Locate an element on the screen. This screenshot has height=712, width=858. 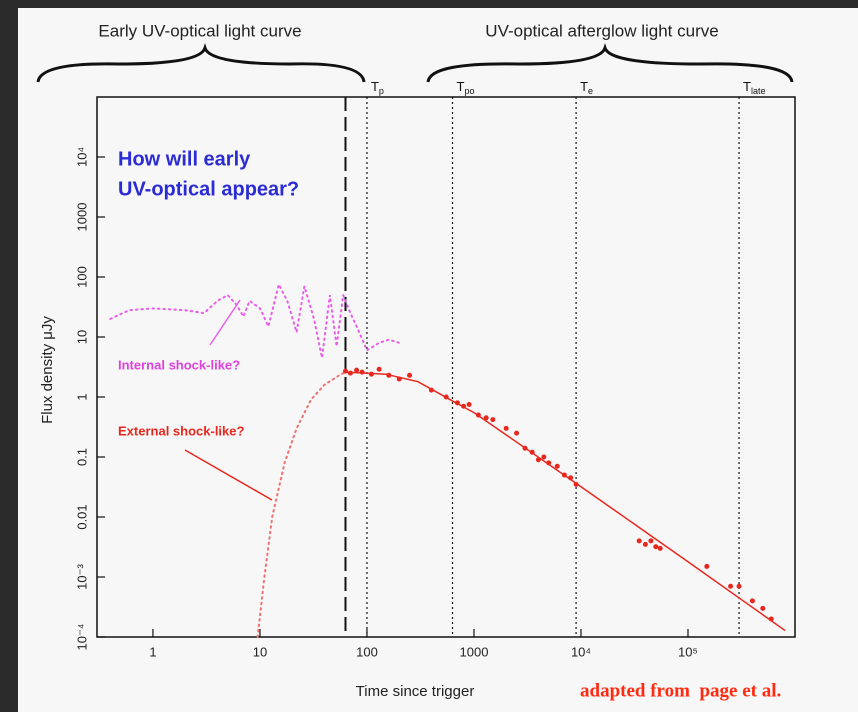
y-tick-label: 1000 is located at coordinates (81, 217).